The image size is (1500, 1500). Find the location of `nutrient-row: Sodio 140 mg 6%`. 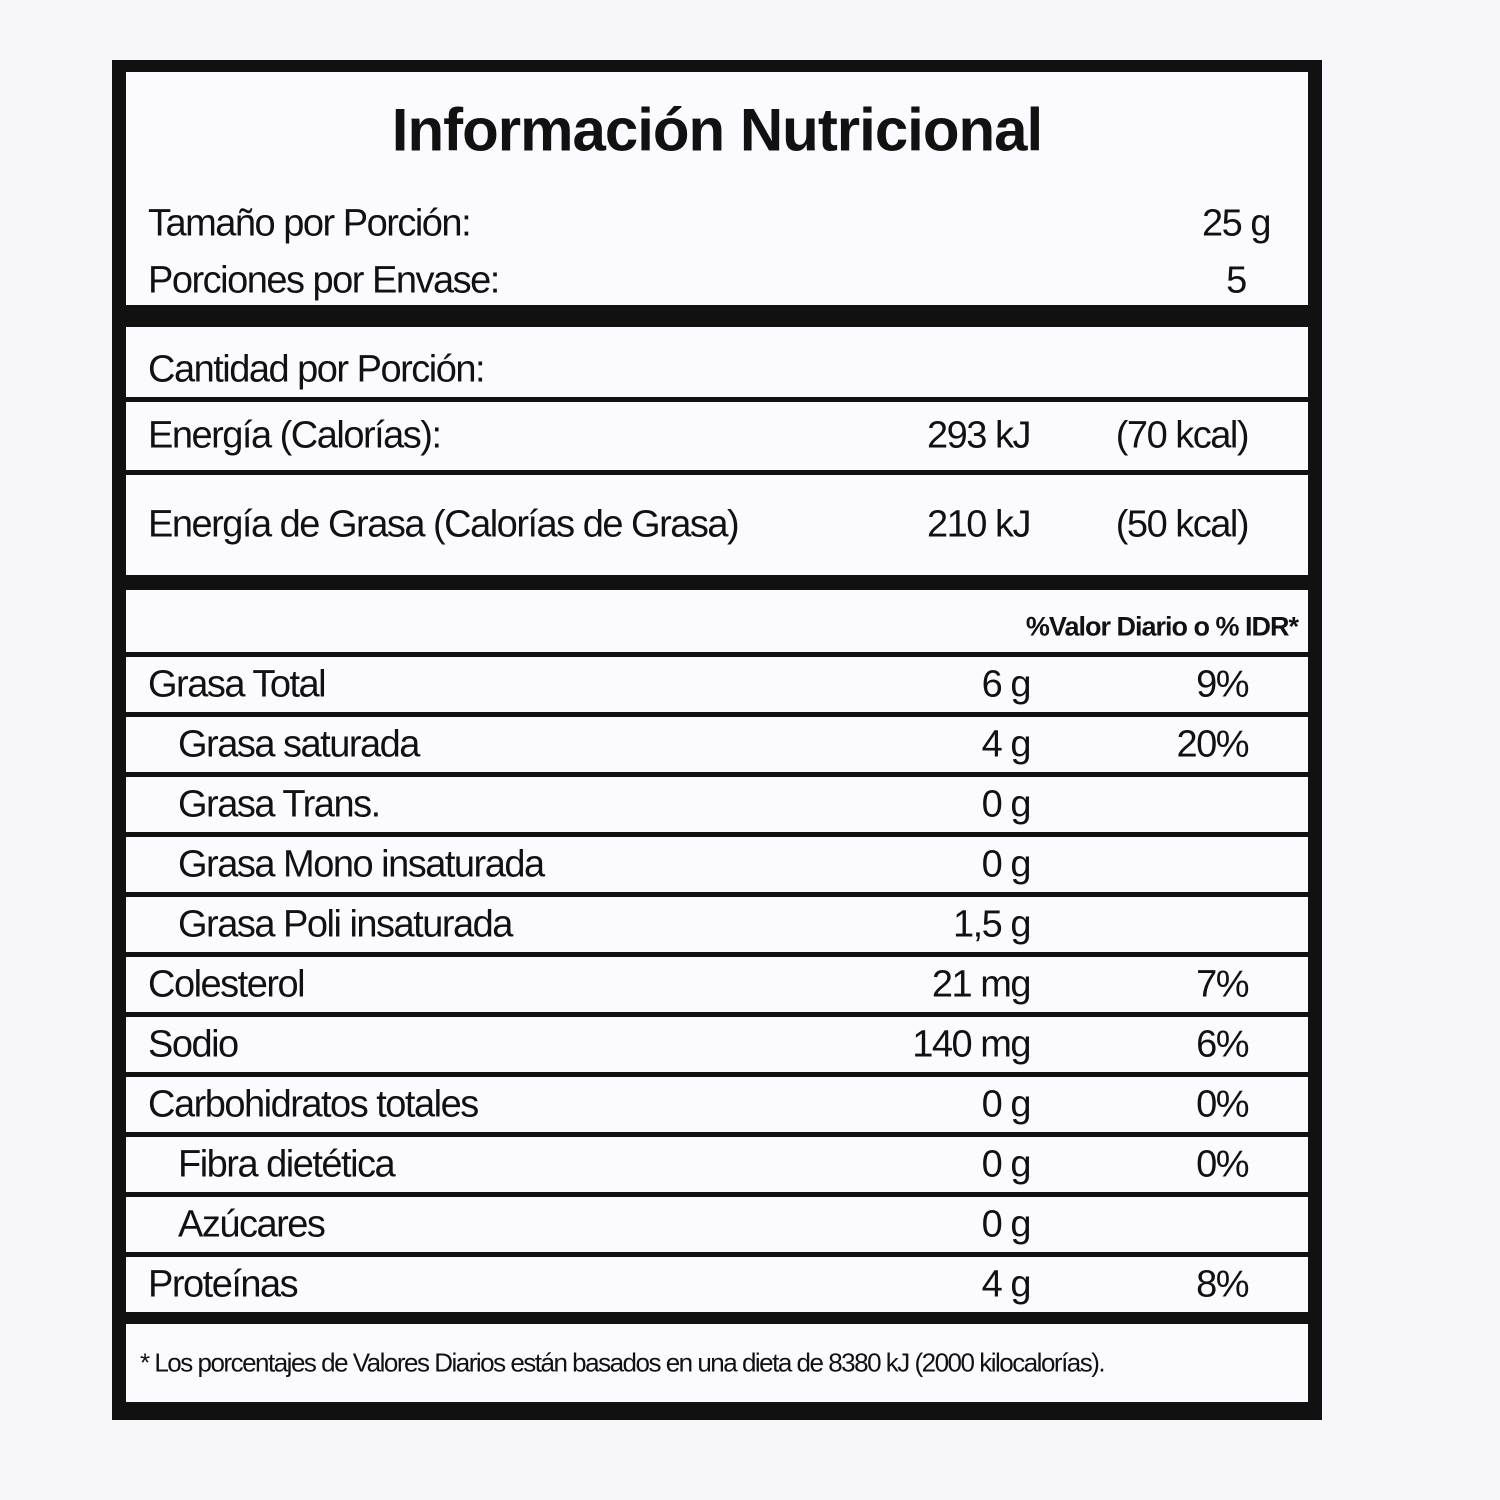

nutrient-row: Sodio 140 mg 6% is located at coordinates (717, 1044).